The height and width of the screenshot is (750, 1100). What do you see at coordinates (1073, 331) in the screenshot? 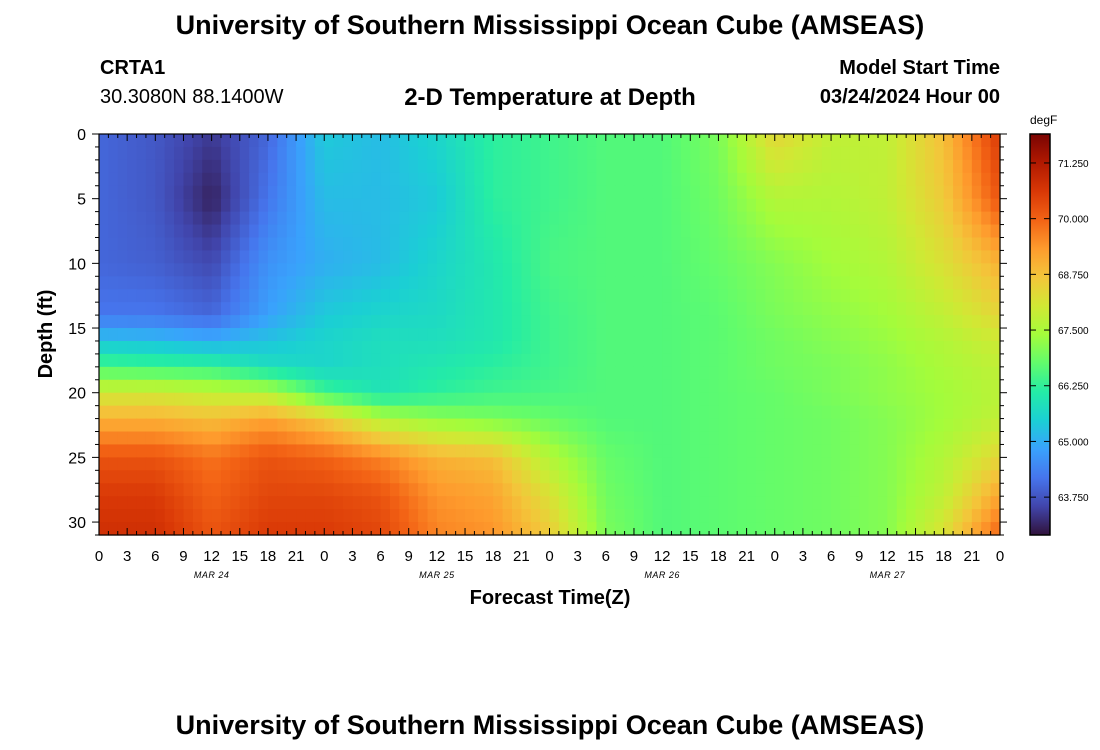
I see `colorbar-tick-label: 67.500` at bounding box center [1073, 331].